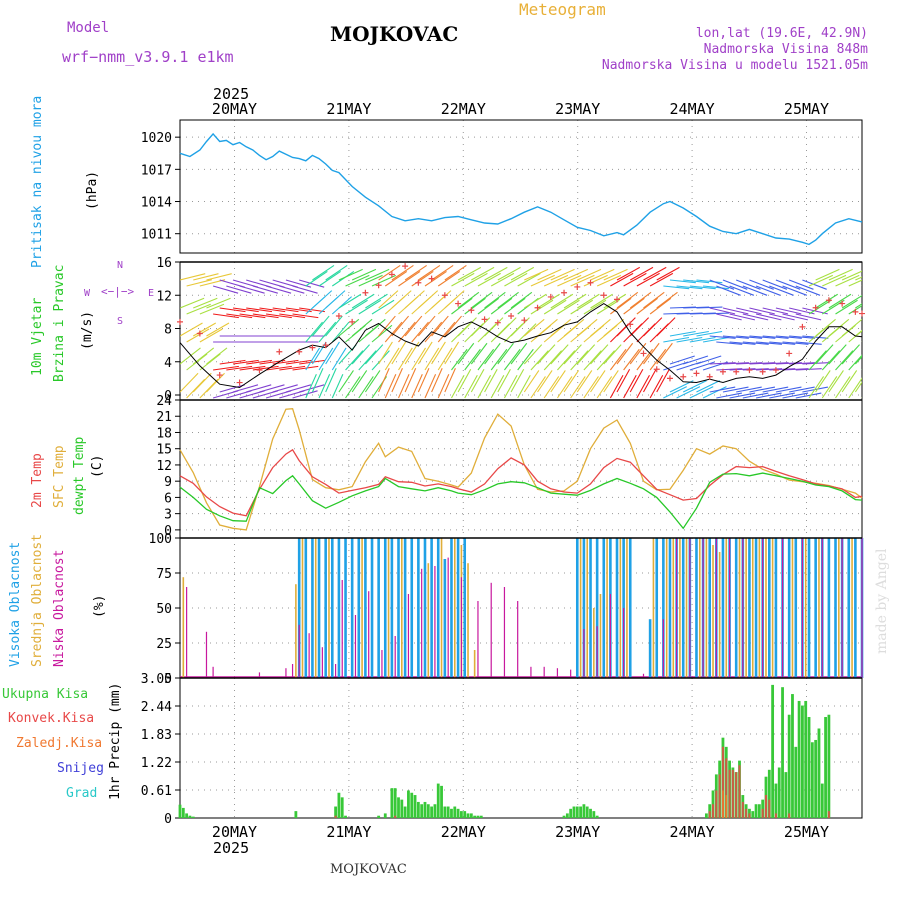  I want to click on x-tick-label-bottom: 25MAY, so click(806, 832).